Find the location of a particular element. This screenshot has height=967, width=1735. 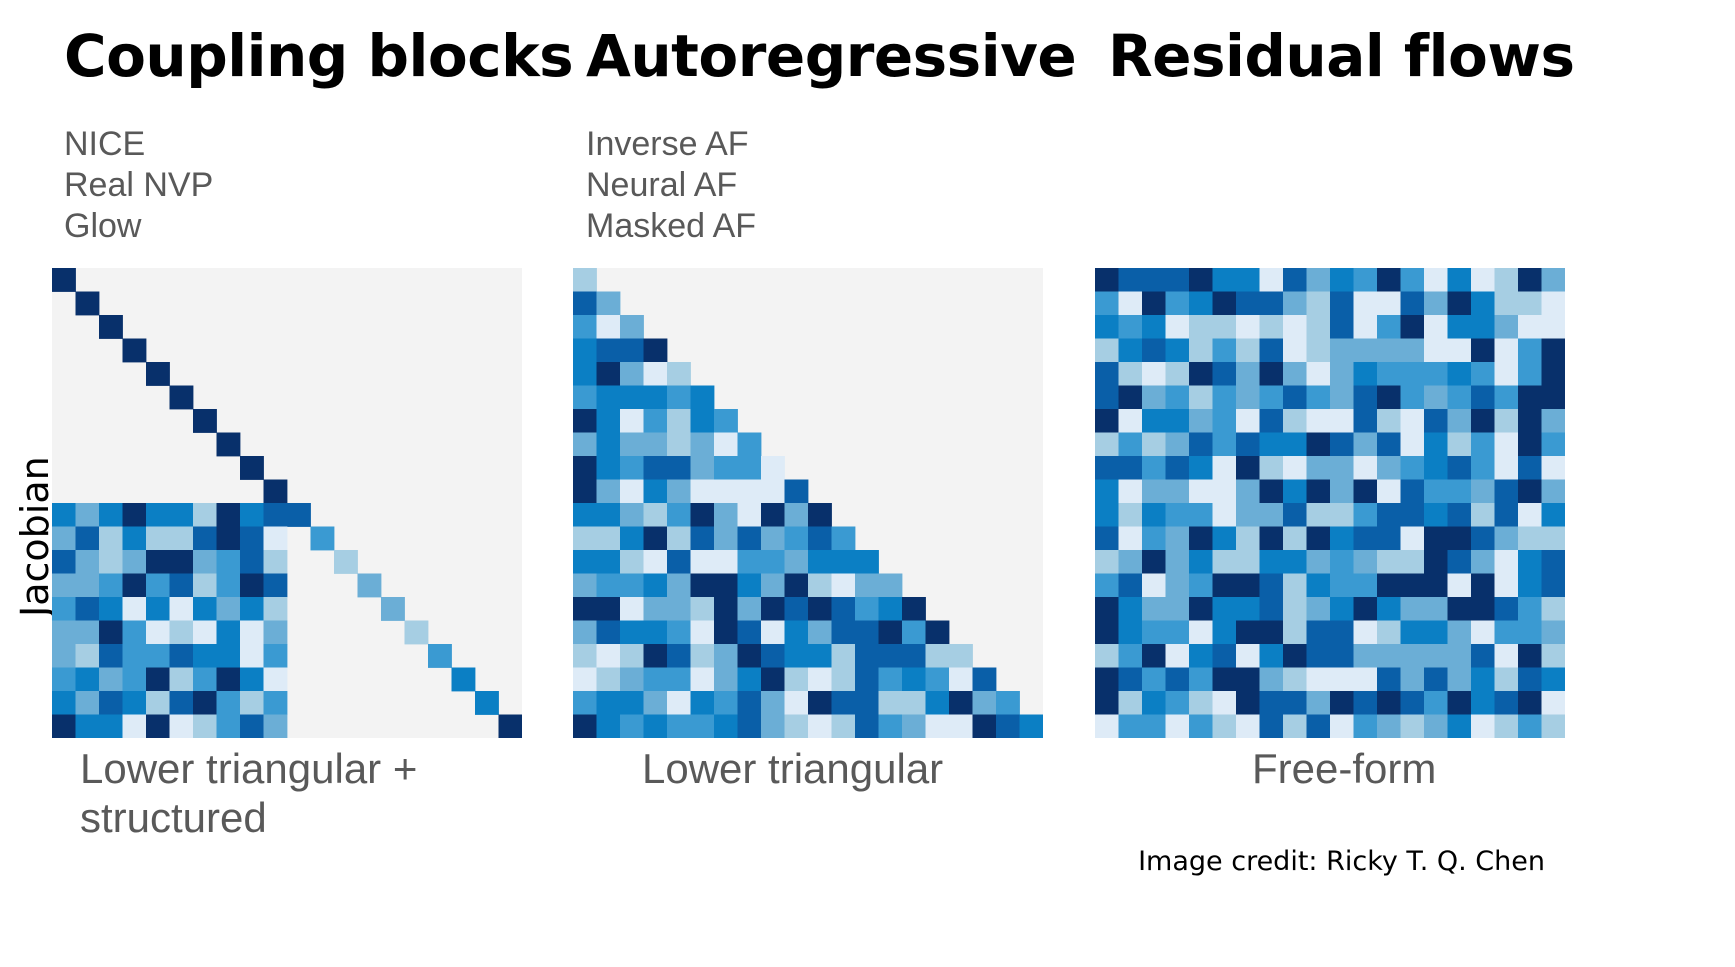

title-residual-flows: Residual flows is located at coordinates (1341, 56).